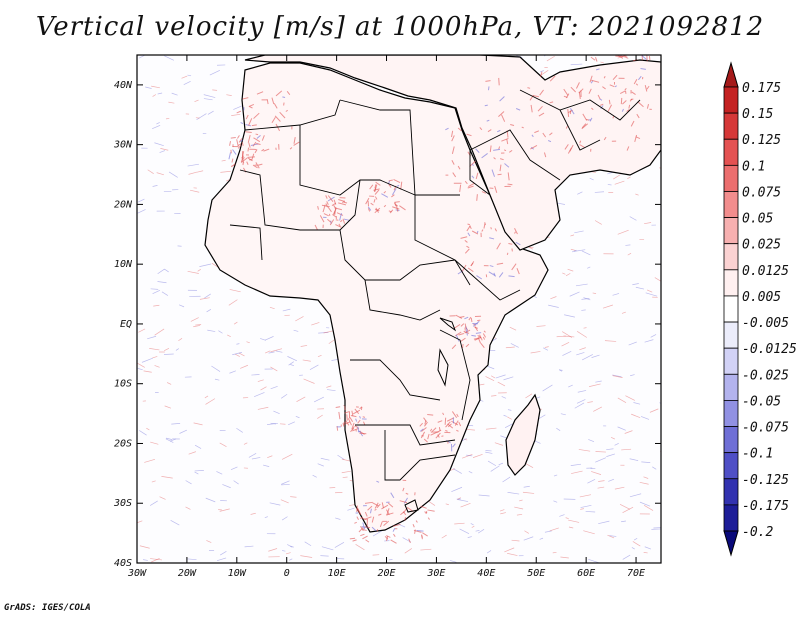 This screenshot has height=618, width=800. Describe the element at coordinates (757, 532) in the screenshot. I see `colorbar-label: -0.2` at that location.